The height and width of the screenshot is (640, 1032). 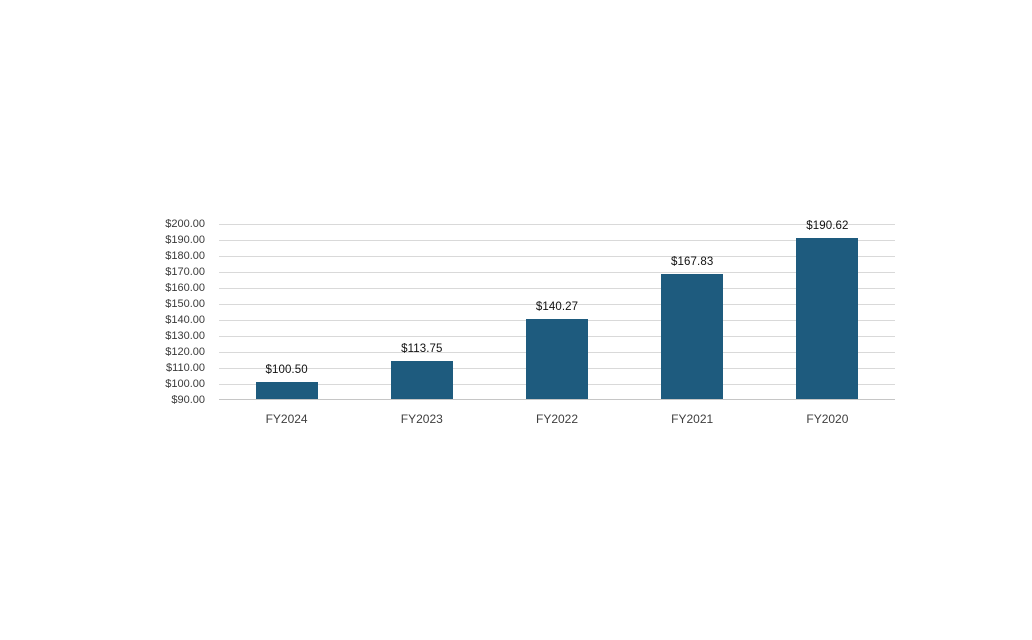 What do you see at coordinates (185, 368) in the screenshot?
I see `y-tick-label: $110.00` at bounding box center [185, 368].